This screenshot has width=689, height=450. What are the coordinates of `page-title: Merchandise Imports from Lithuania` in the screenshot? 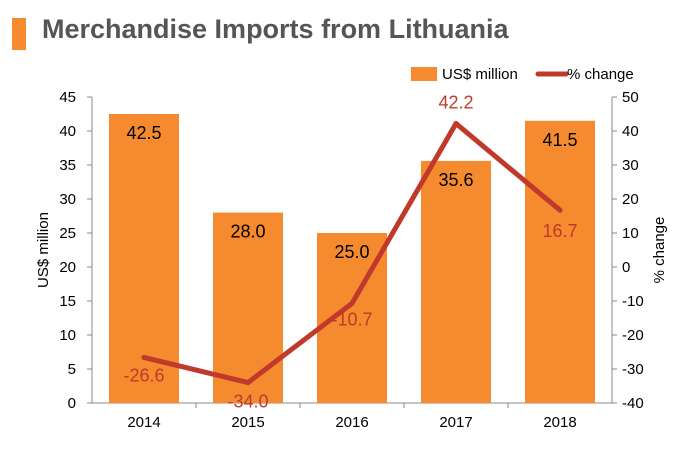 It's located at (275, 29).